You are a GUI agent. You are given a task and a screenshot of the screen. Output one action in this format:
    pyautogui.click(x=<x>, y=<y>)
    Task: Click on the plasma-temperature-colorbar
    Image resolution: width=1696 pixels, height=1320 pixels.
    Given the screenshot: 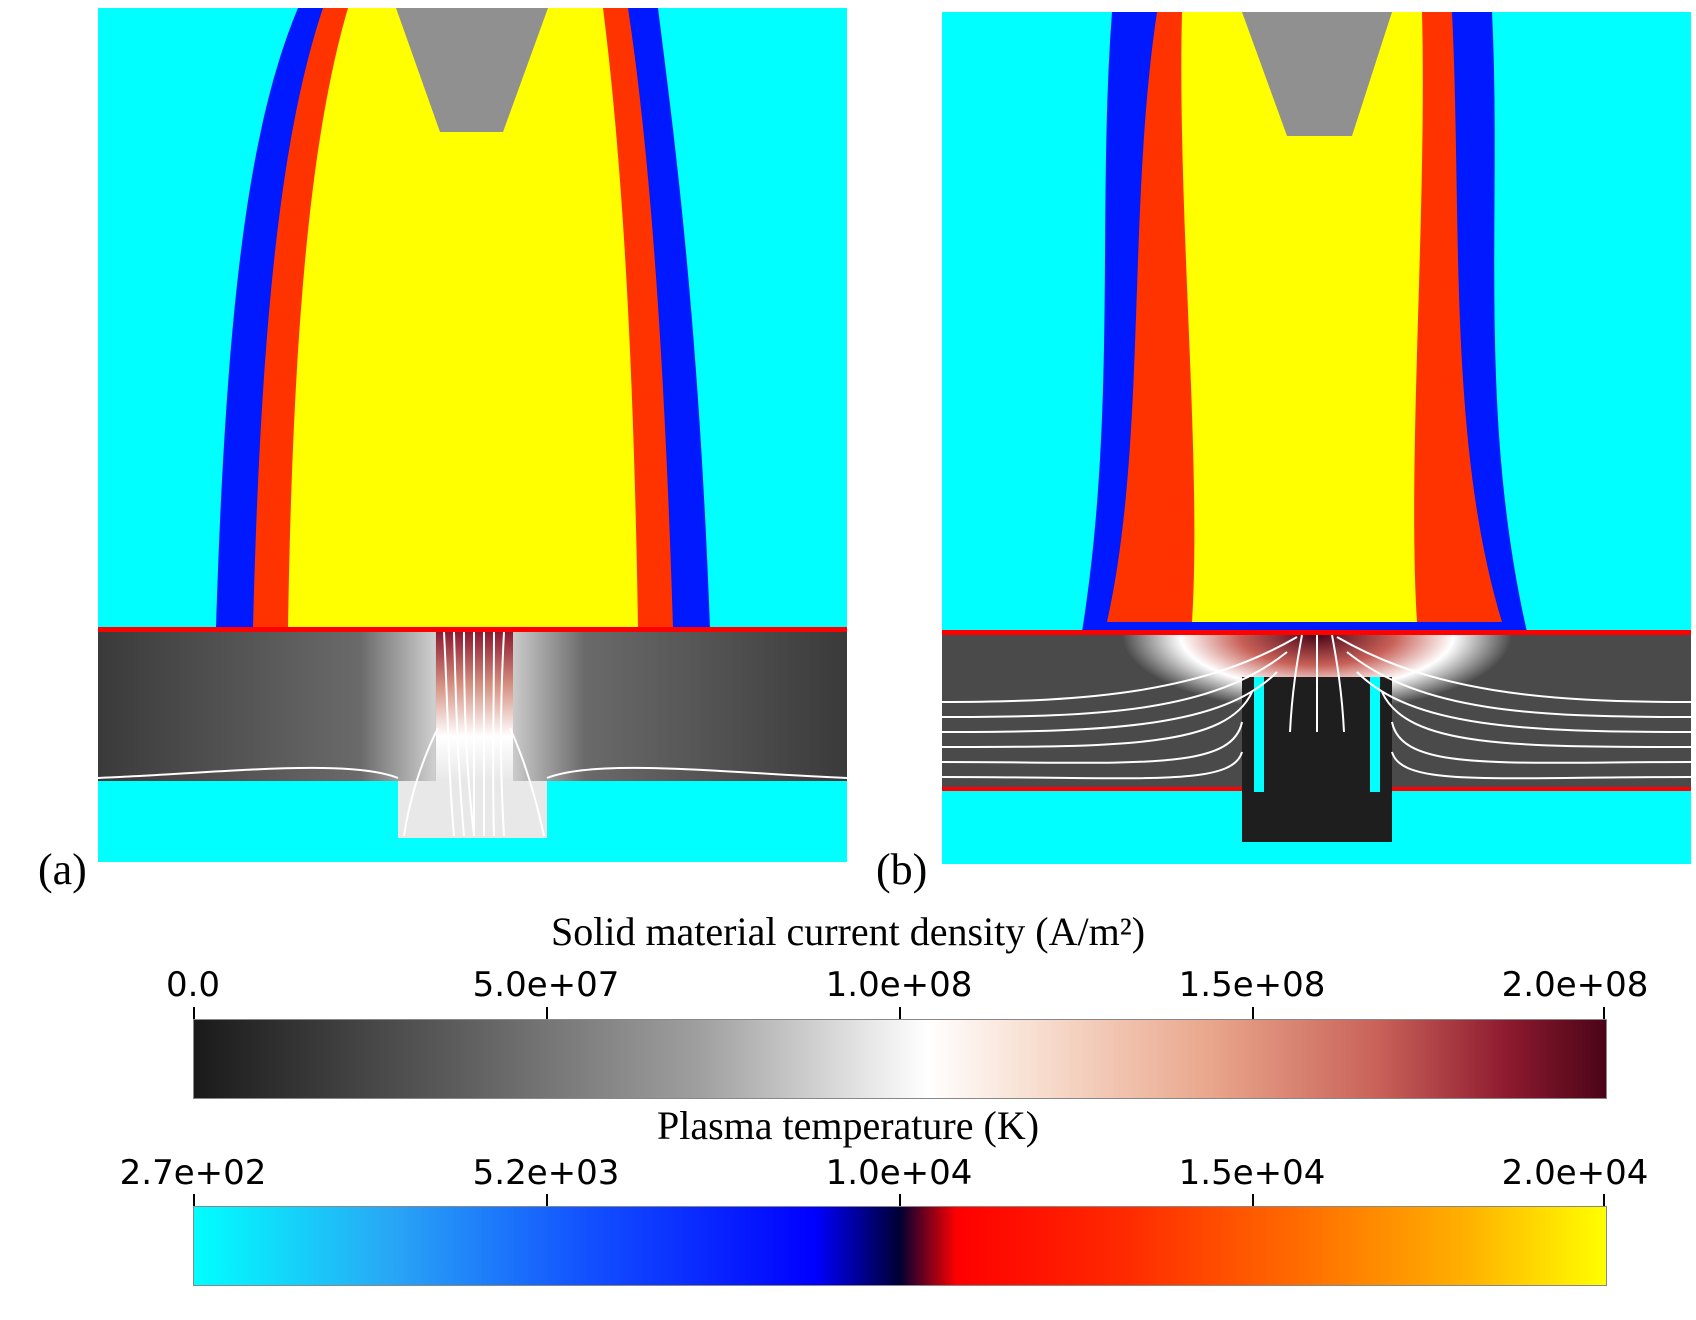 What is the action you would take?
    pyautogui.click(x=900, y=1246)
    